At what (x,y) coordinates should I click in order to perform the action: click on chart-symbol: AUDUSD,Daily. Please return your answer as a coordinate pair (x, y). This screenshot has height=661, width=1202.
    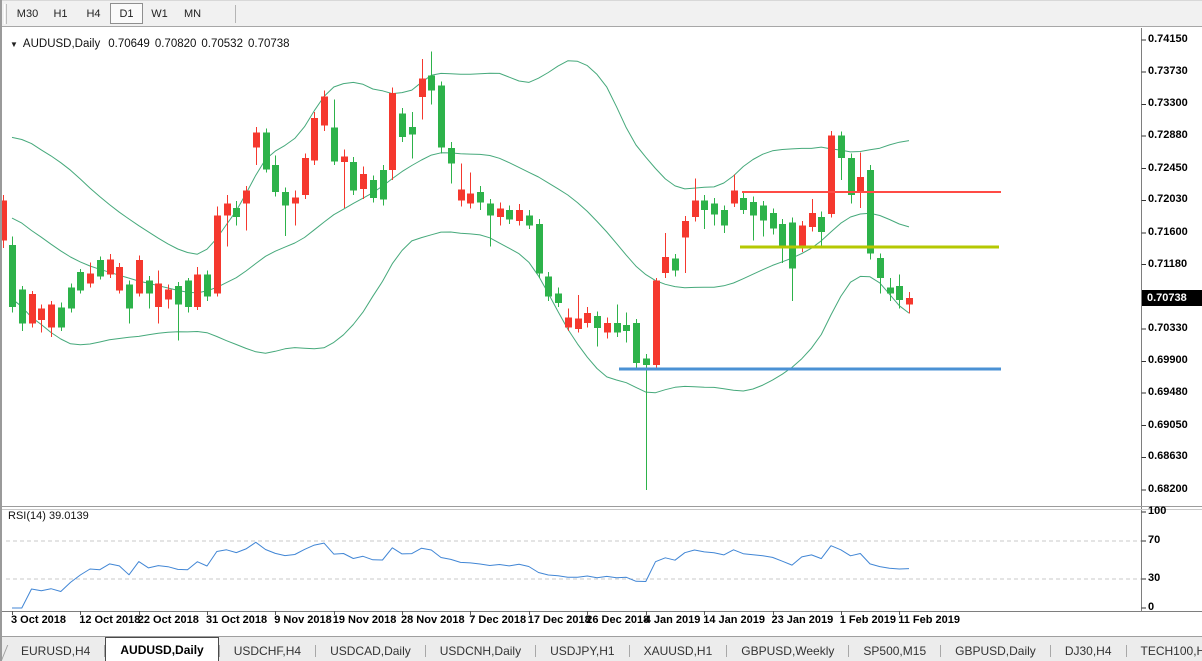
    Looking at the image, I should click on (61, 44).